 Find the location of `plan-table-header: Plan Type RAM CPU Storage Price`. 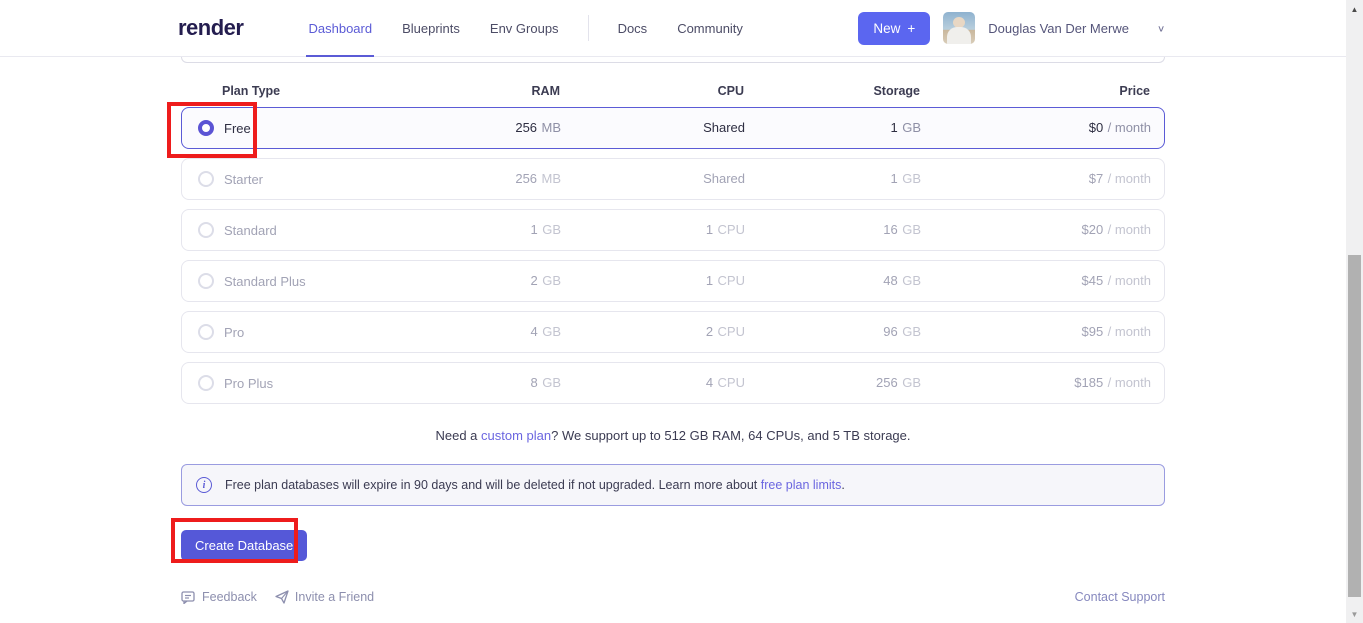

plan-table-header: Plan Type RAM CPU Storage Price is located at coordinates (673, 91).